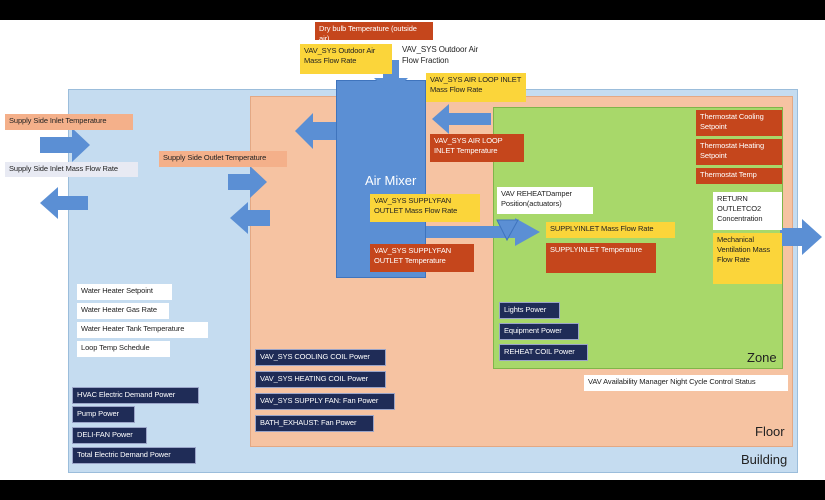  Describe the element at coordinates (476, 87) in the screenshot. I see `air-loop-inlet-mass-flow-label: VAV_SYS AIR LOOP INLET Mass Flow Rate` at that location.